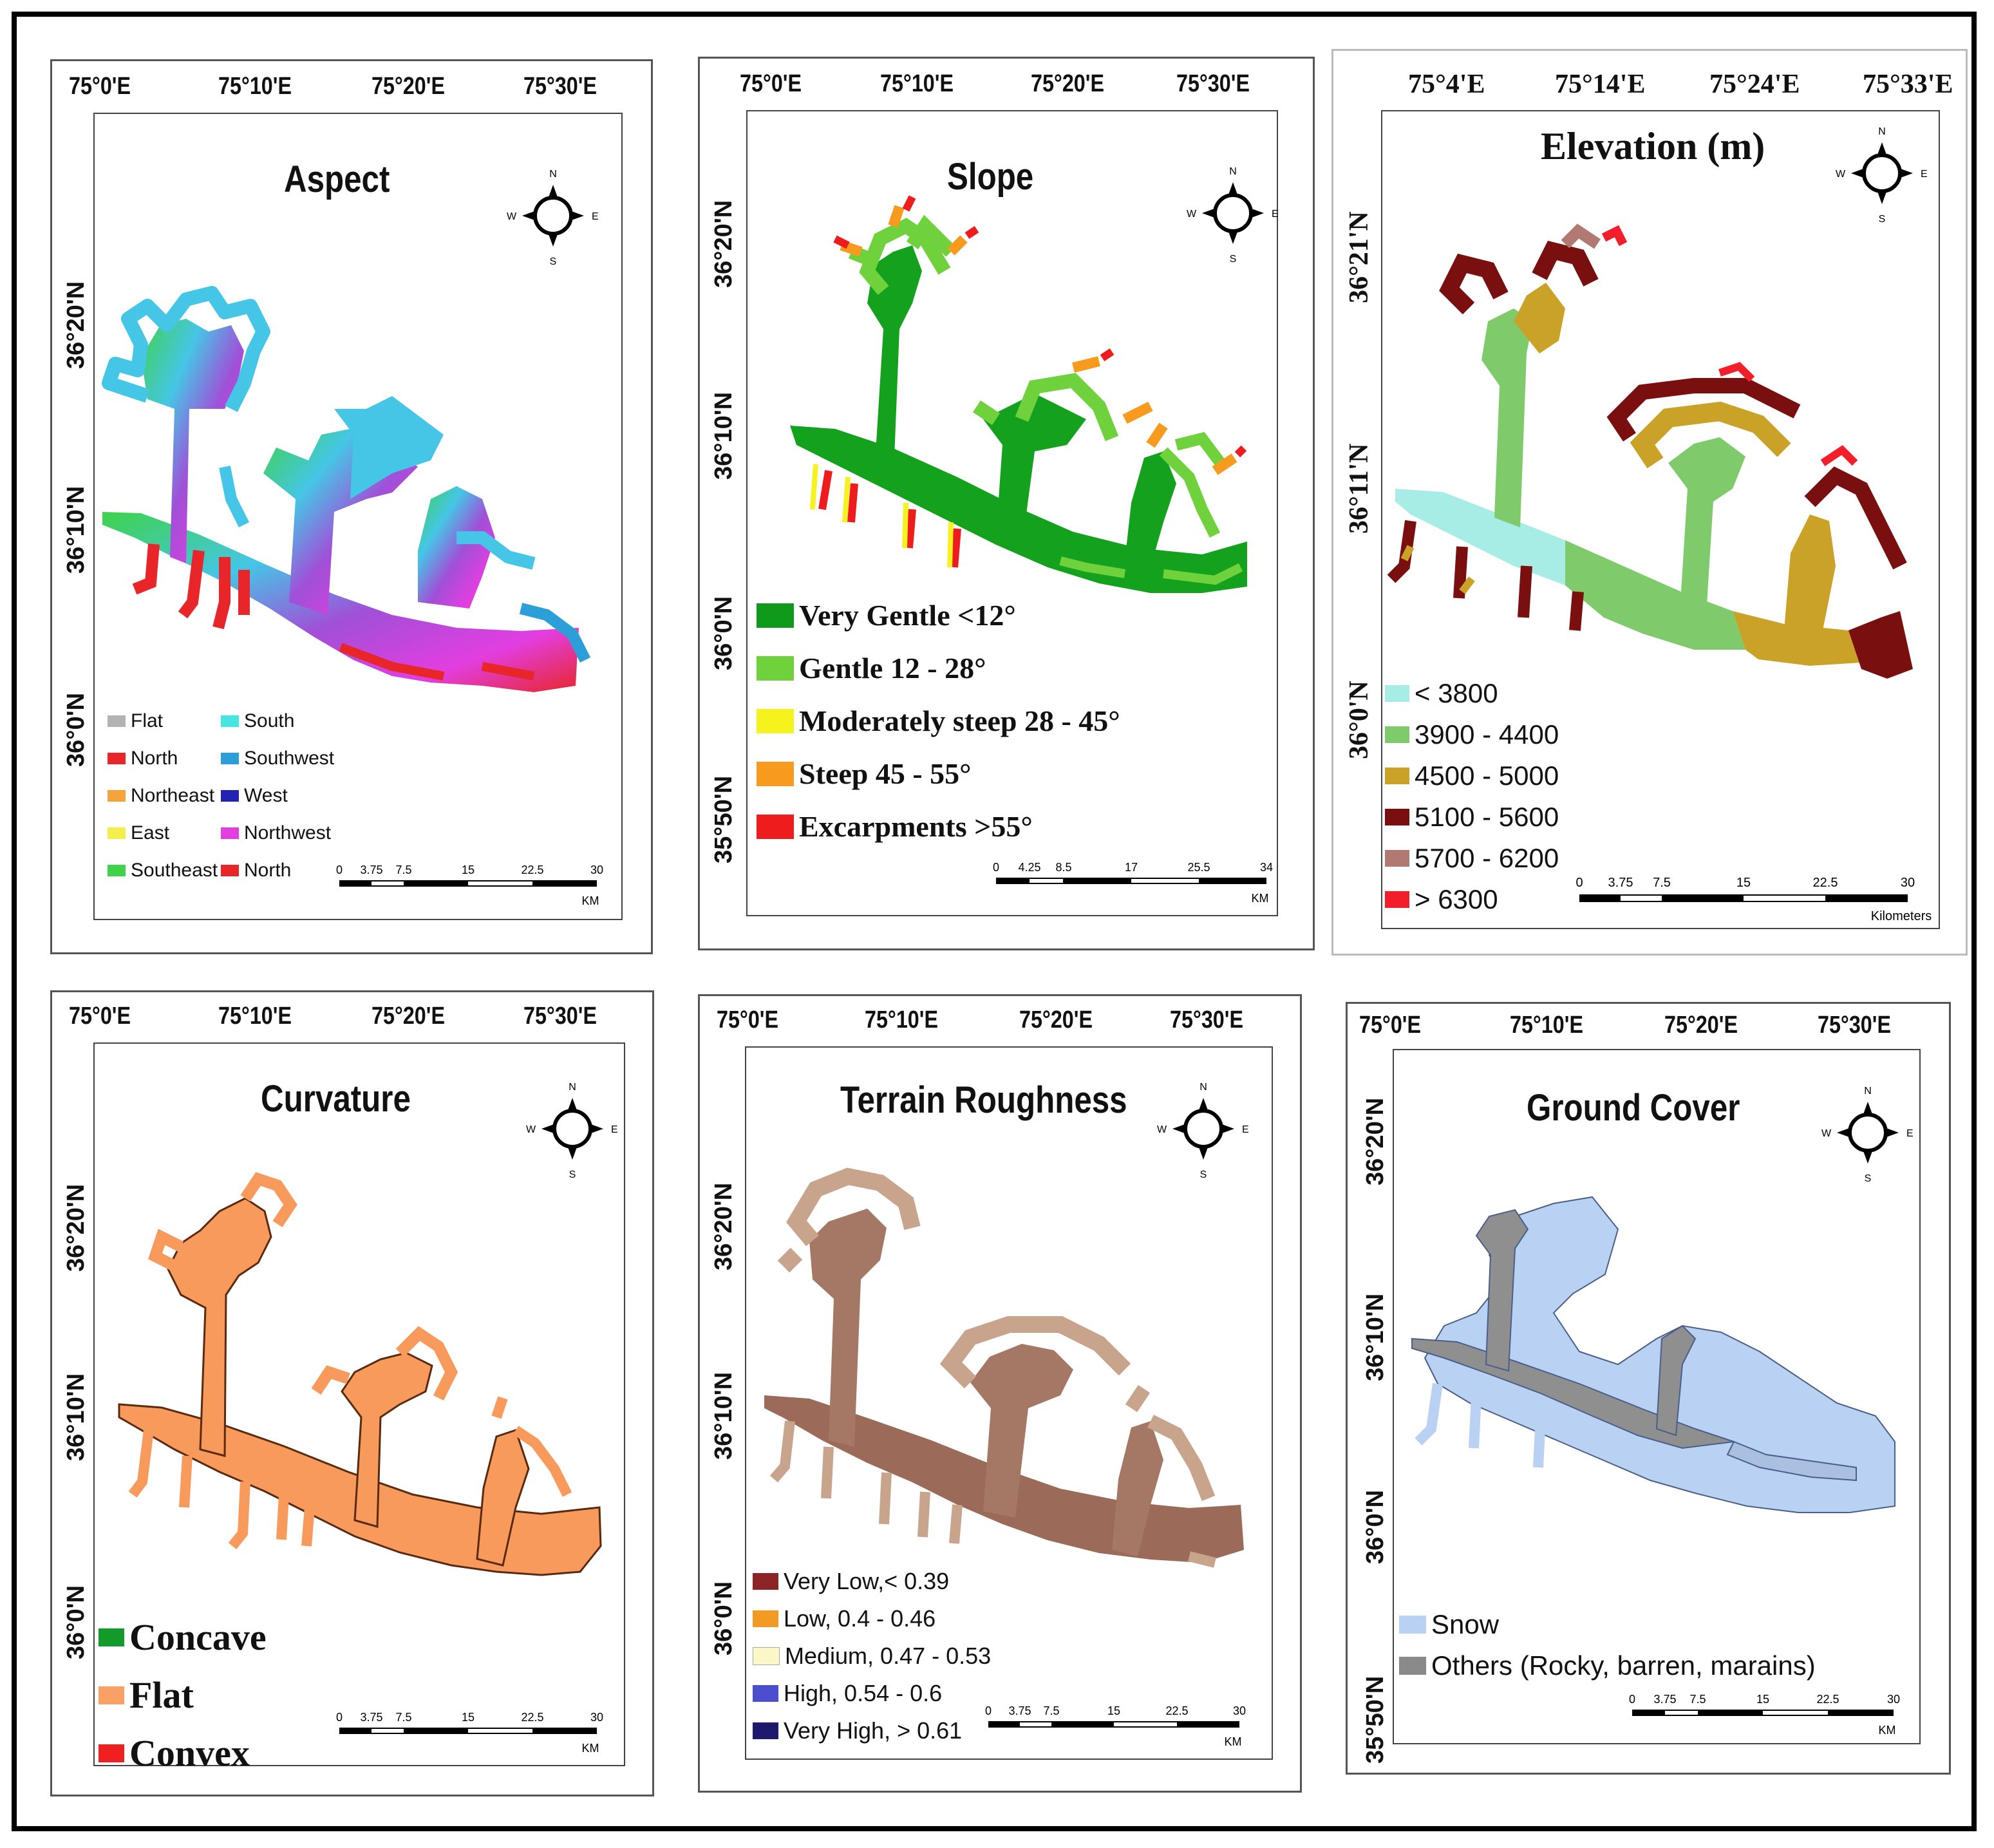 The width and height of the screenshot is (1994, 1848). What do you see at coordinates (1456, 899) in the screenshot?
I see `legend-label: > 6300` at bounding box center [1456, 899].